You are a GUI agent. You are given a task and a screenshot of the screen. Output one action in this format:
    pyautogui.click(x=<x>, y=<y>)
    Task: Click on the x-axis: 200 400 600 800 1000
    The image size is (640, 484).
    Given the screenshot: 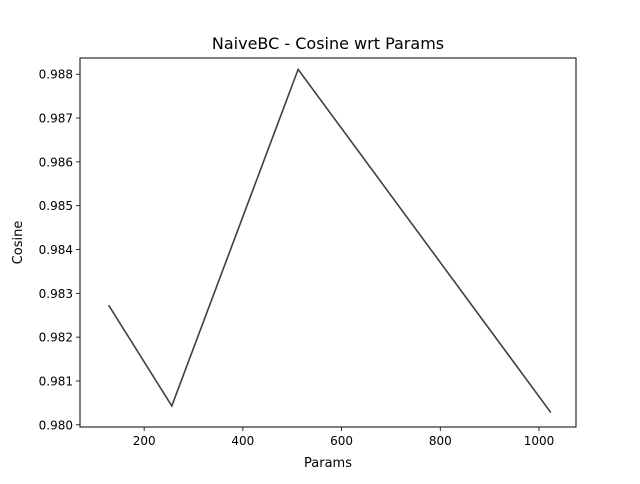 What is the action you would take?
    pyautogui.click(x=344, y=437)
    